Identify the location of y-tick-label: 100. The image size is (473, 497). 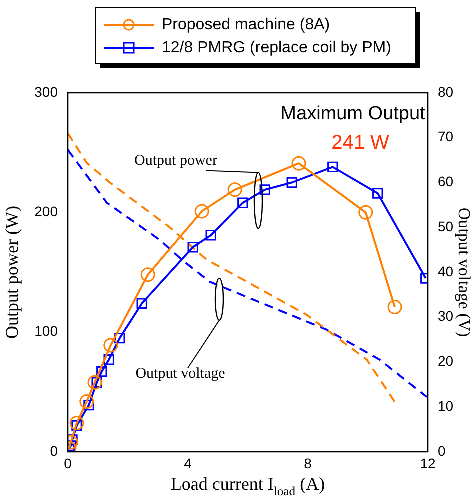
(46, 331).